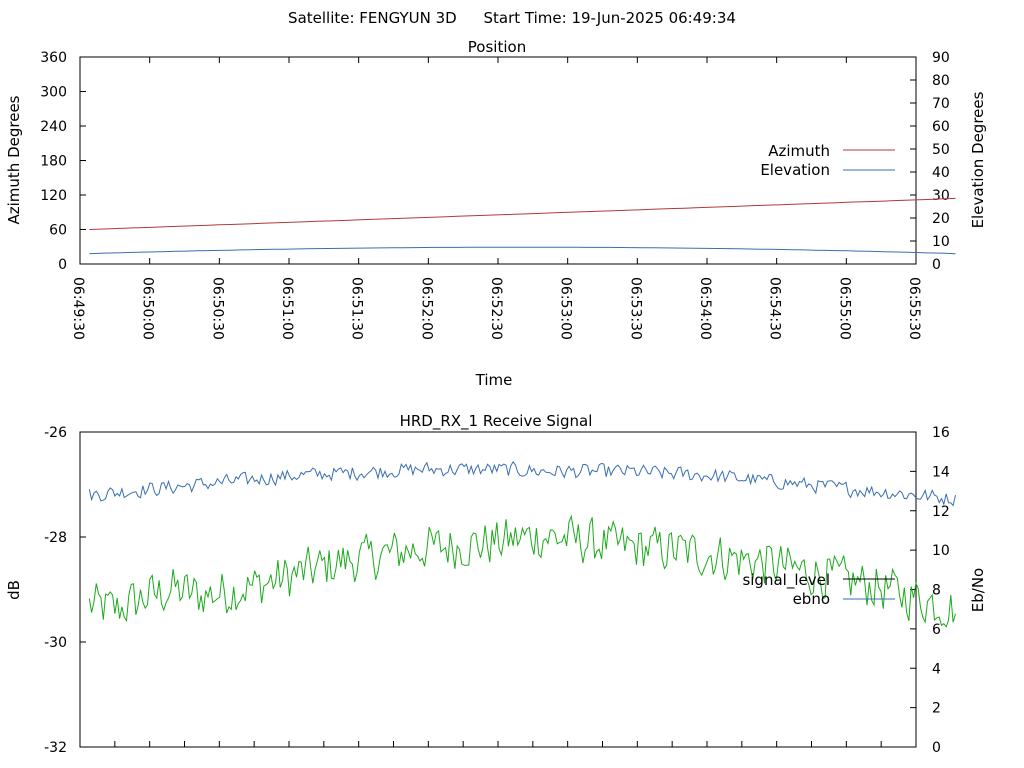 This screenshot has height=768, width=1024. I want to click on legend-label-signal-level: signal_level, so click(786, 580).